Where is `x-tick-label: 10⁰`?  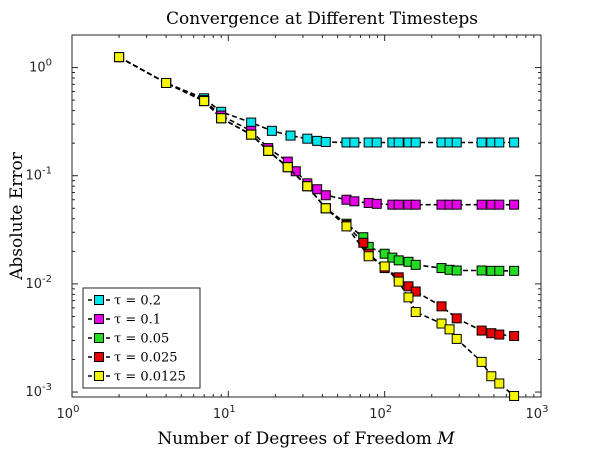
x-tick-label: 10⁰ is located at coordinates (68, 413).